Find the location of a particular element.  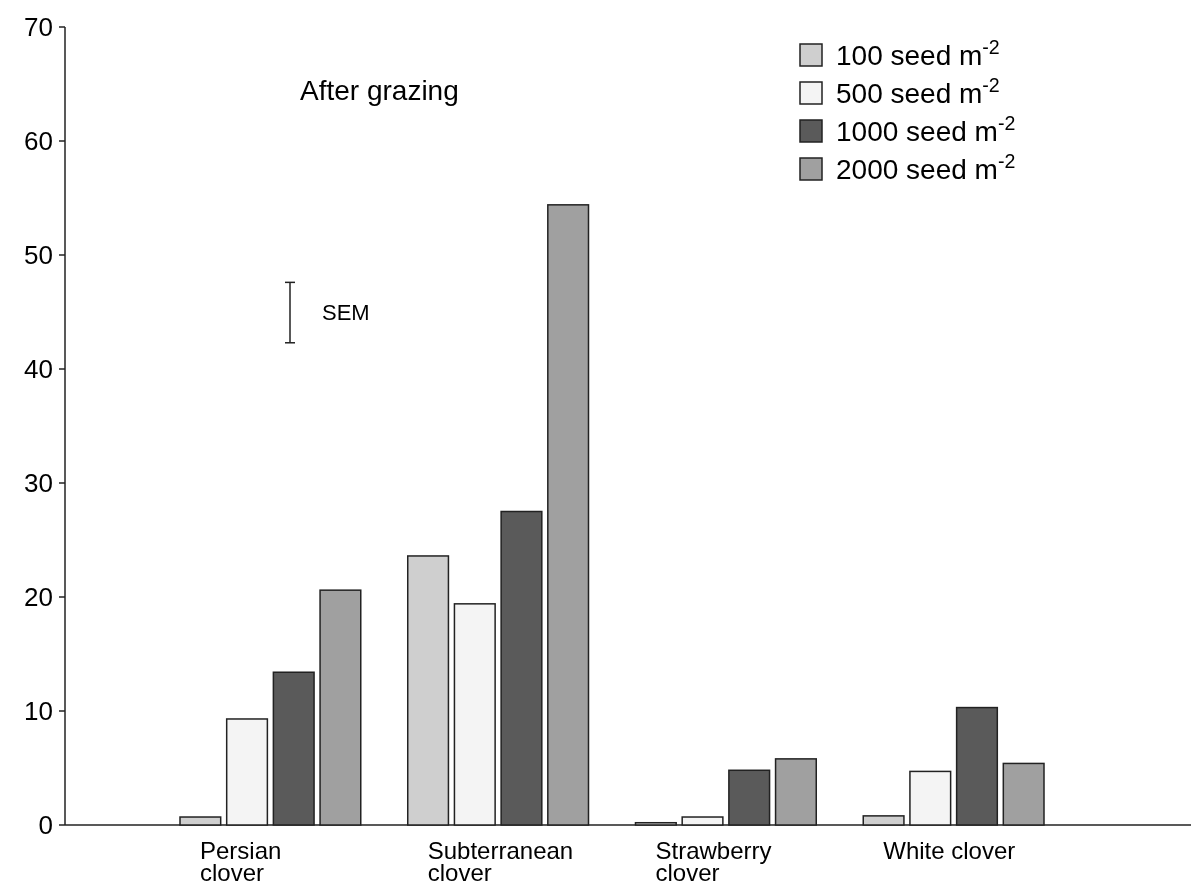

y-tick-label: 50 is located at coordinates (38, 255).